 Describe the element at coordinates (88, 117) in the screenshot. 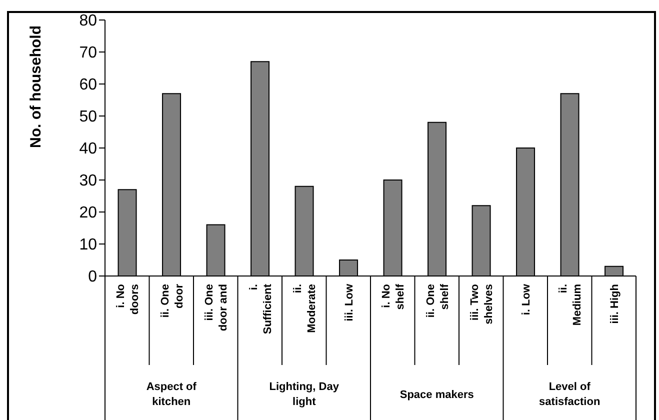

I see `y-tick-label: 50` at that location.